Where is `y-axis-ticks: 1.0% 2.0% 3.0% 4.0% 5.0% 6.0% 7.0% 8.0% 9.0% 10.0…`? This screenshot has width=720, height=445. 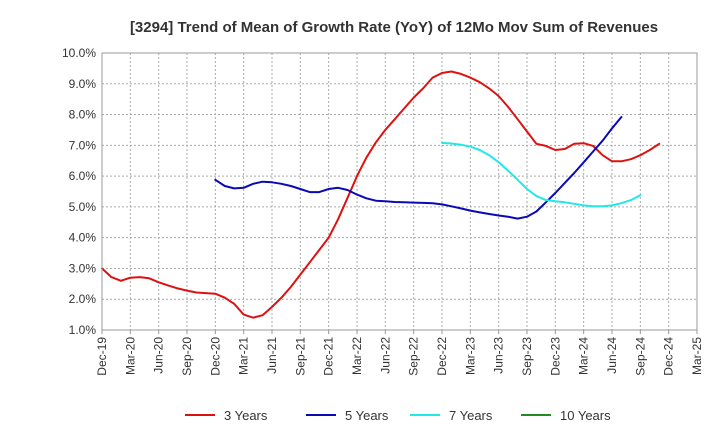 y-axis-ticks: 1.0% 2.0% 3.0% 4.0% 5.0% 6.0% 7.0% 8.0% 9.0% 10.0… is located at coordinates (79, 191).